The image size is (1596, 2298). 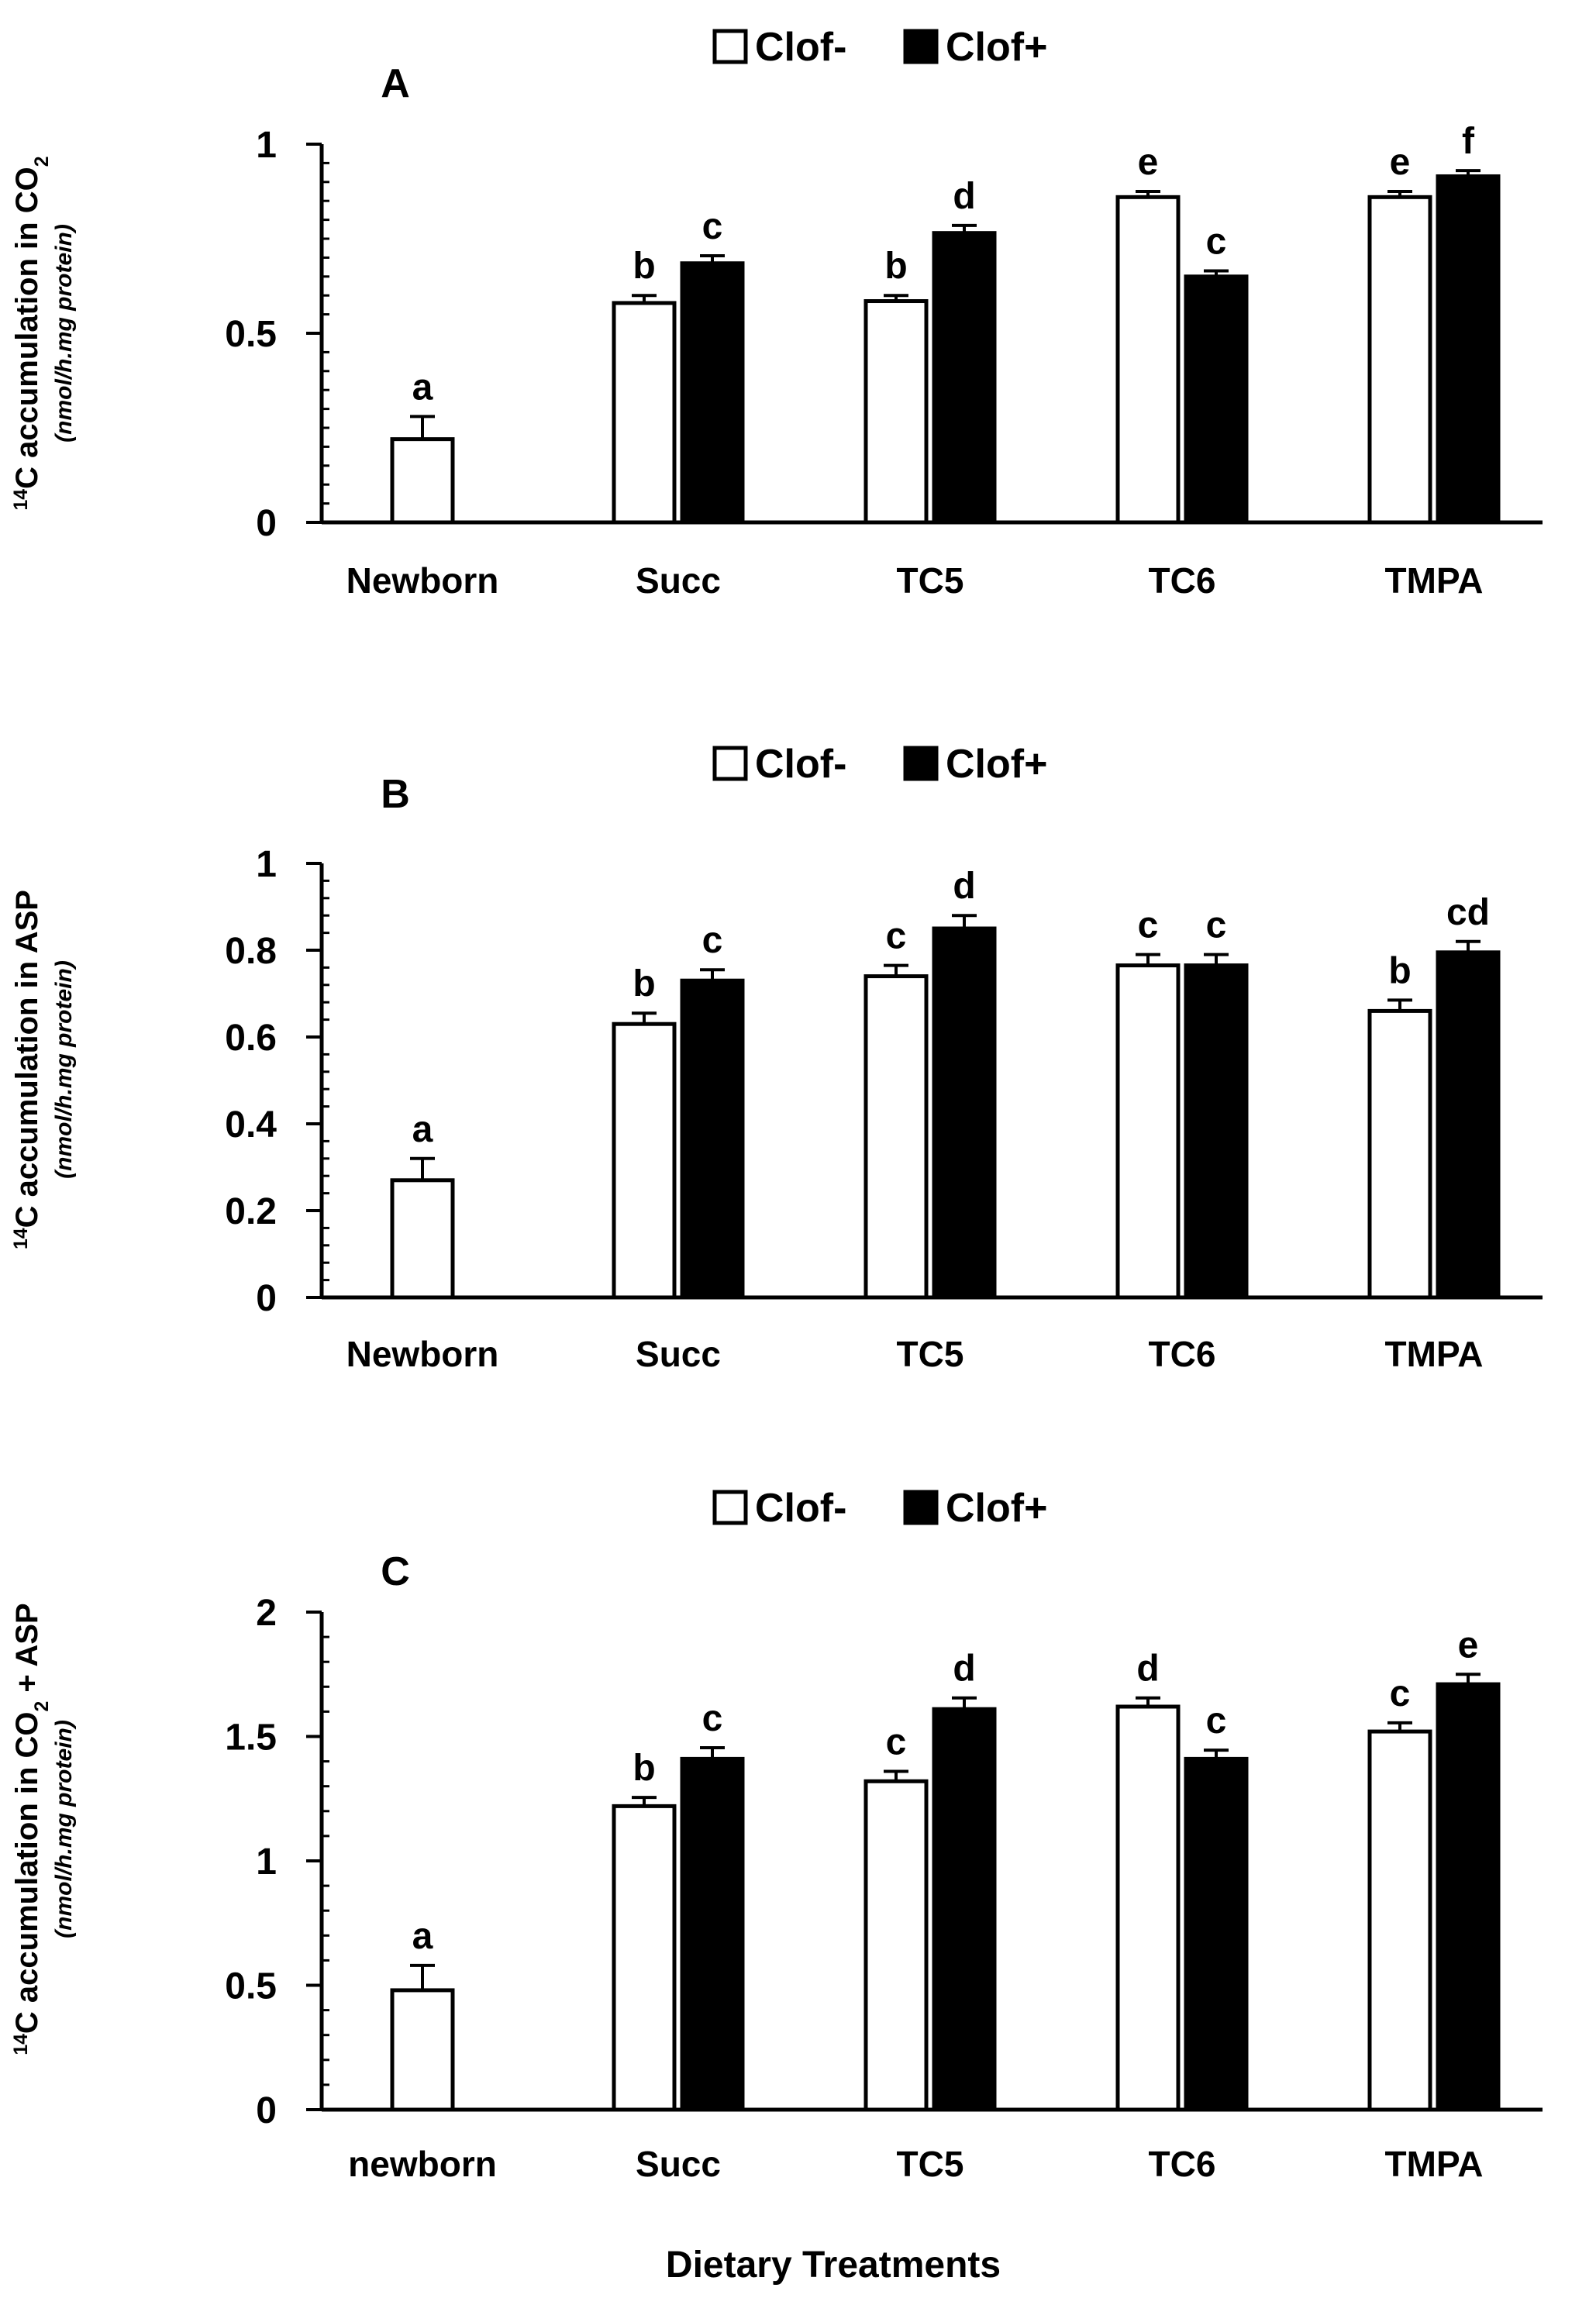 What do you see at coordinates (1468, 913) in the screenshot?
I see `significance-letter: cd` at bounding box center [1468, 913].